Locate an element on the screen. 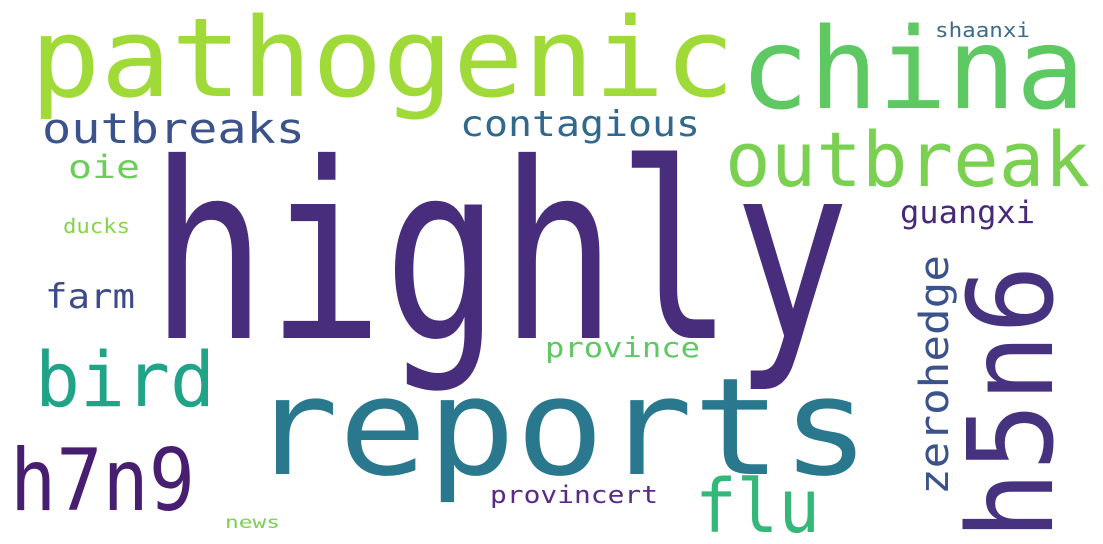 The height and width of the screenshot is (544, 1103). word: news is located at coordinates (252, 523).